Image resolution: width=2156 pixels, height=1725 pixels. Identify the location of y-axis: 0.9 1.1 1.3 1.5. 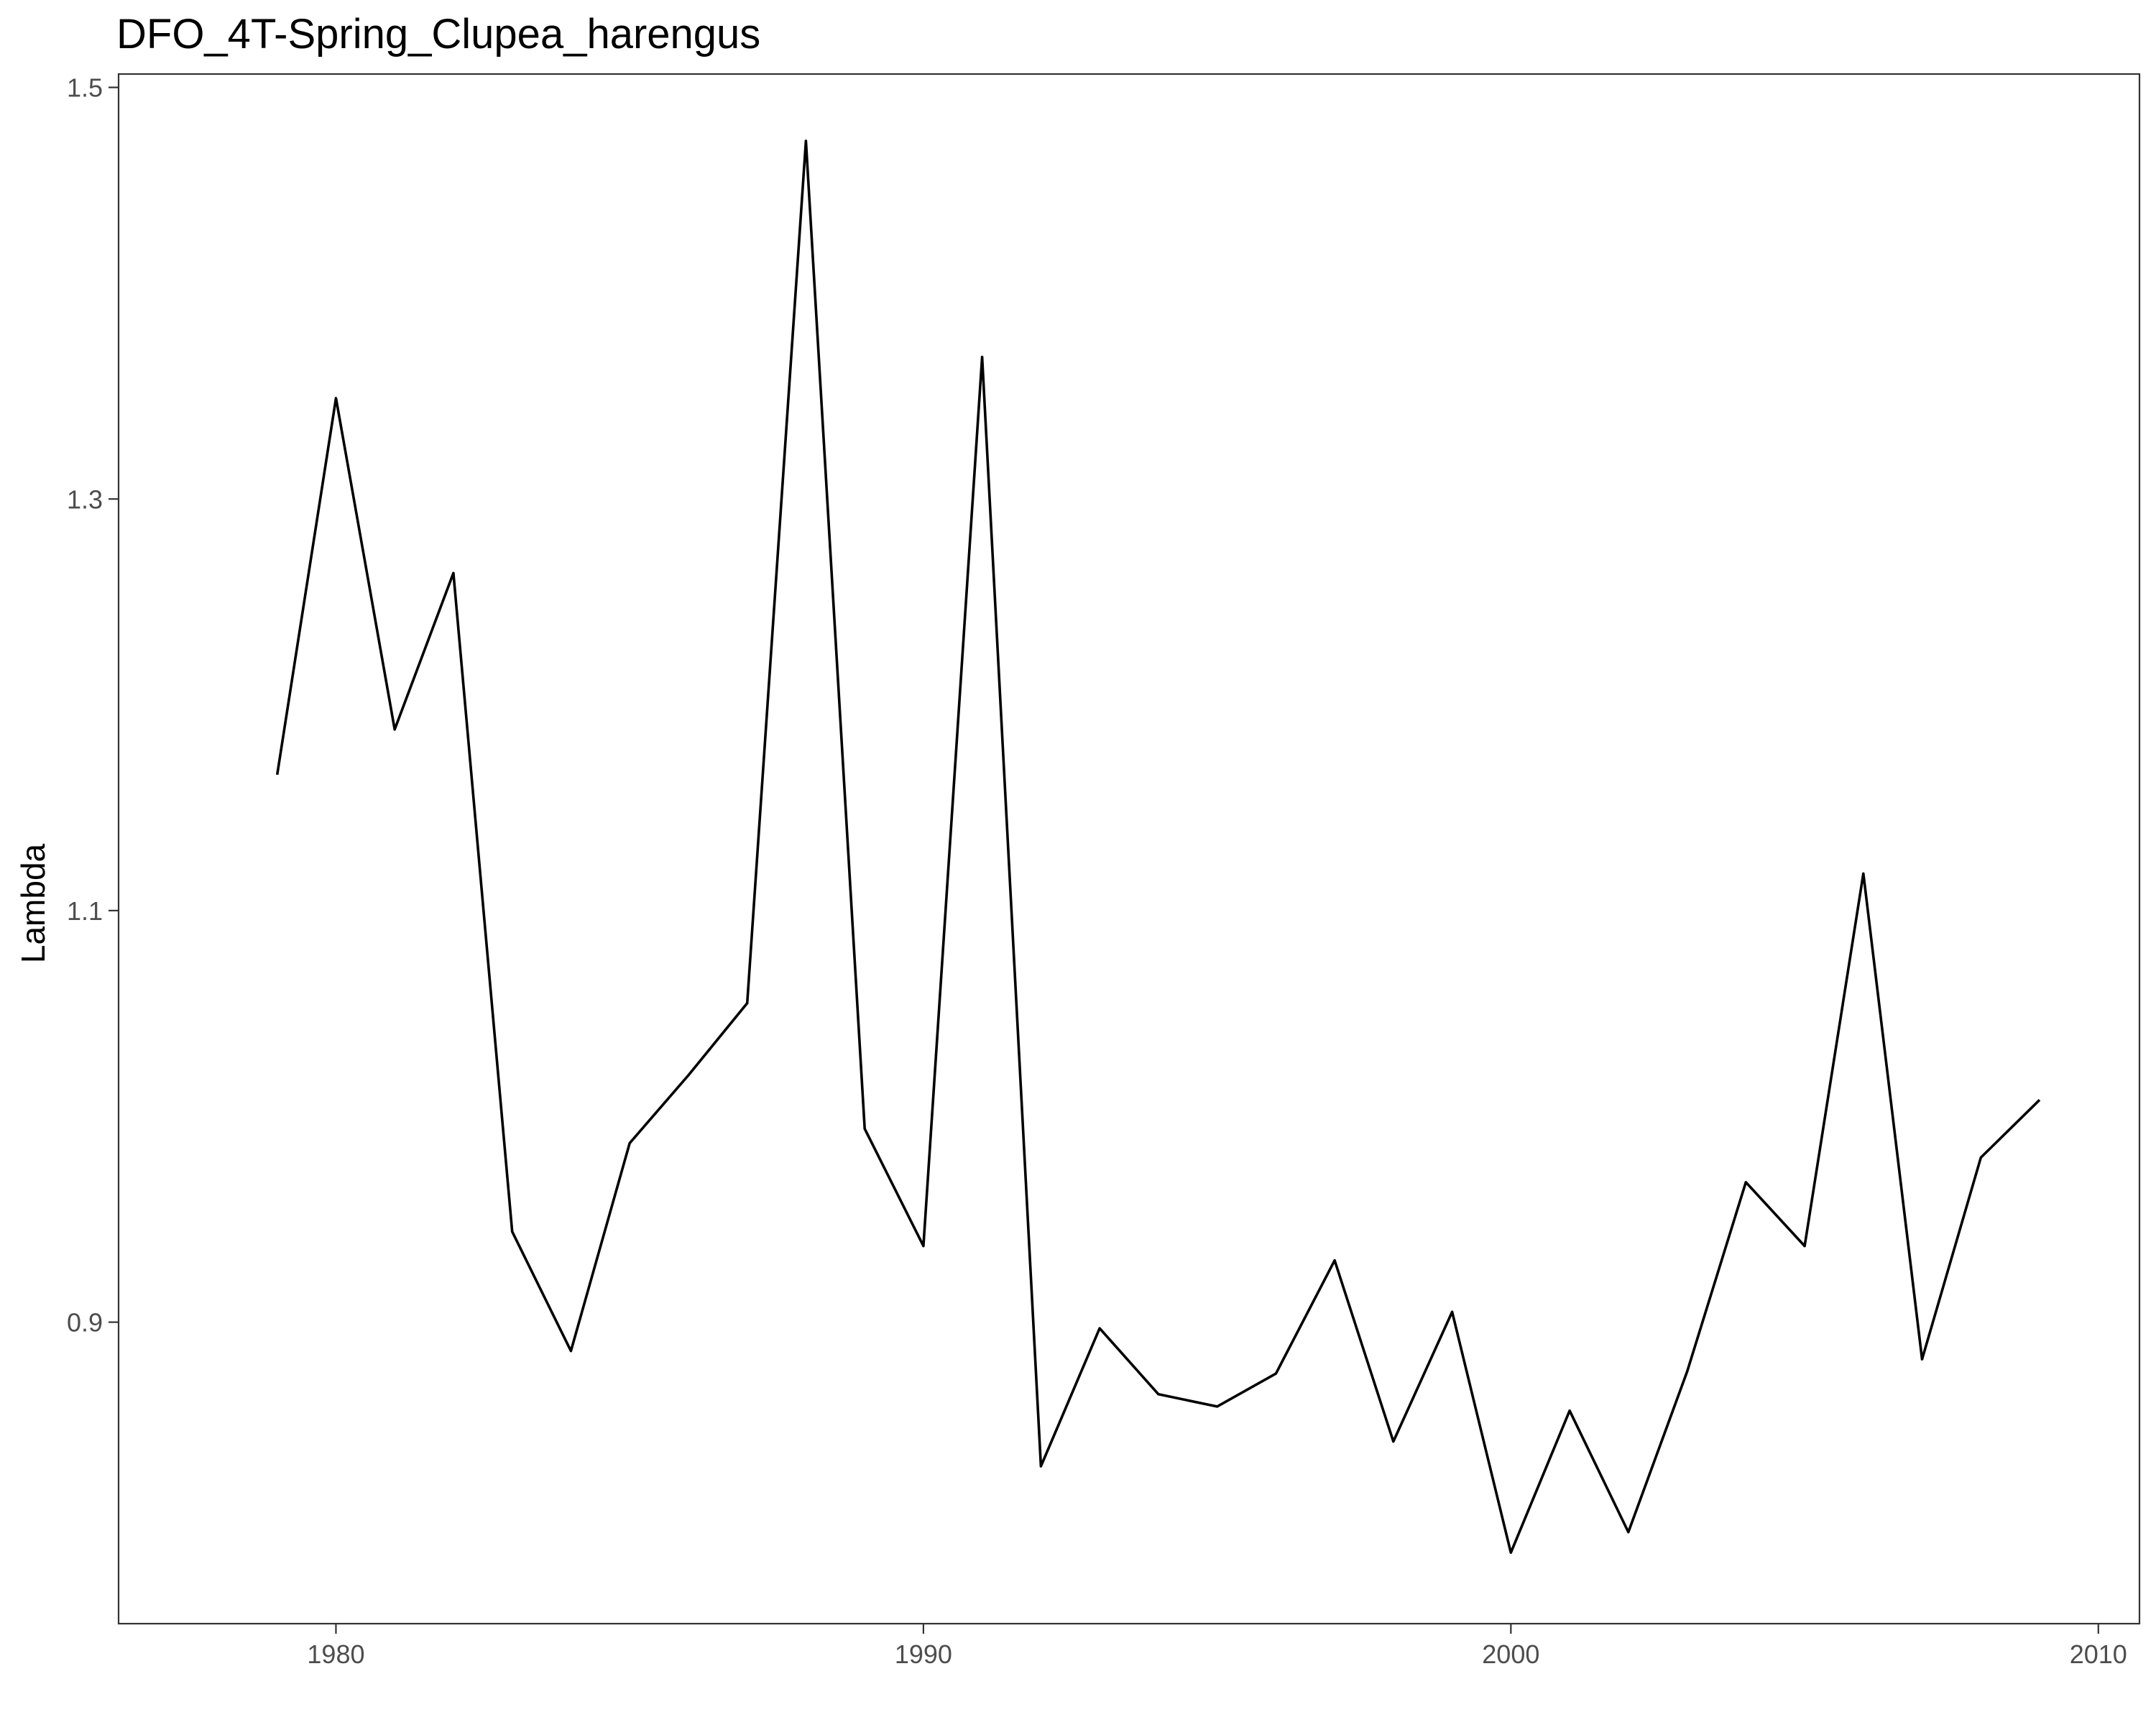
(93, 705).